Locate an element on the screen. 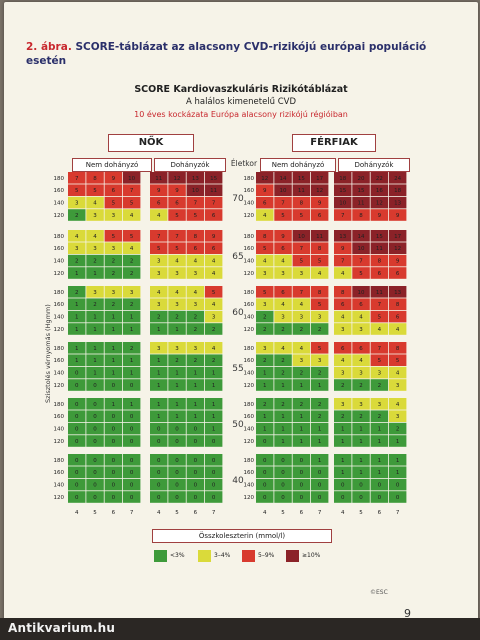 The width and height of the screenshot is (480, 640). age-label: 60 is located at coordinates (238, 313).